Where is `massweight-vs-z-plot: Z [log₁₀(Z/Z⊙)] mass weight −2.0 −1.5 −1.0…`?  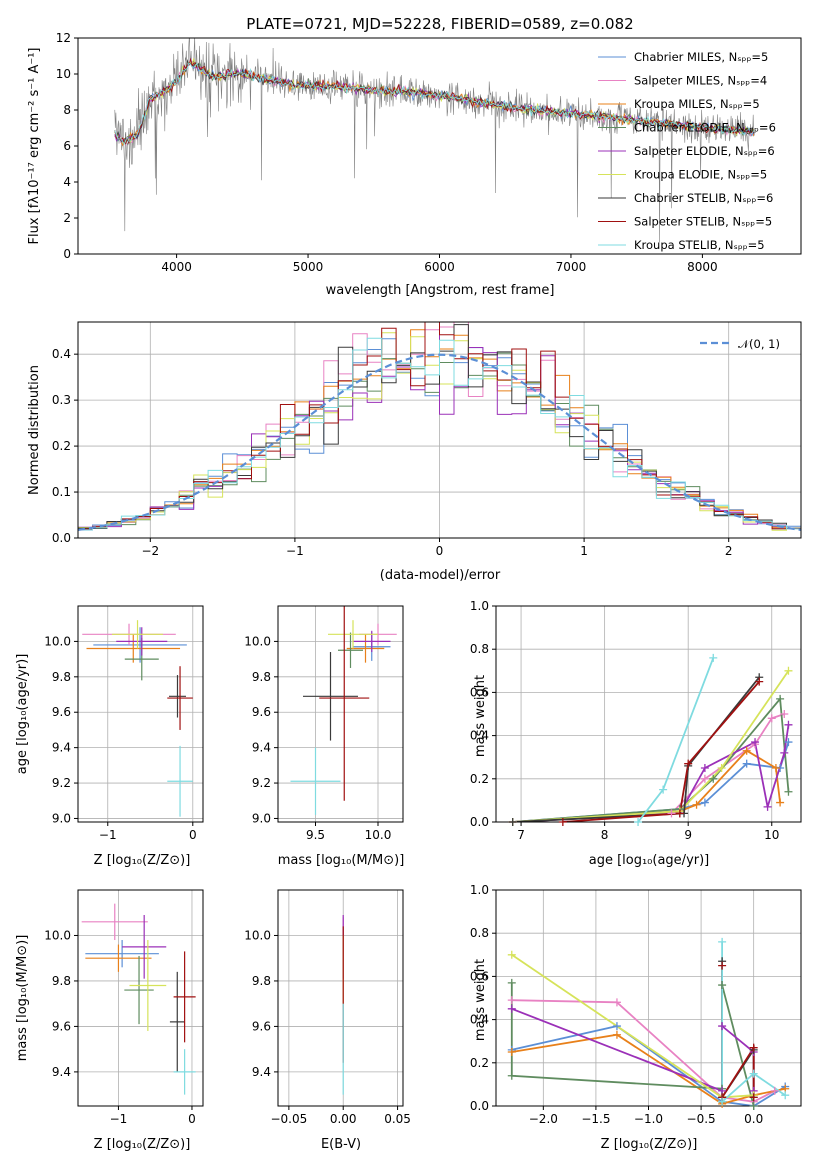
massweight-vs-z-plot: Z [log₁₀(Z/Z⊙)] mass weight −2.0 −1.5 −1.0… is located at coordinates (636, 1017).